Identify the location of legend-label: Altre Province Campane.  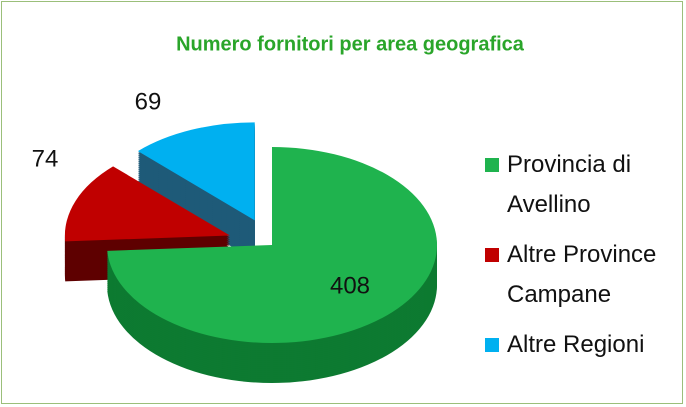
(582, 274).